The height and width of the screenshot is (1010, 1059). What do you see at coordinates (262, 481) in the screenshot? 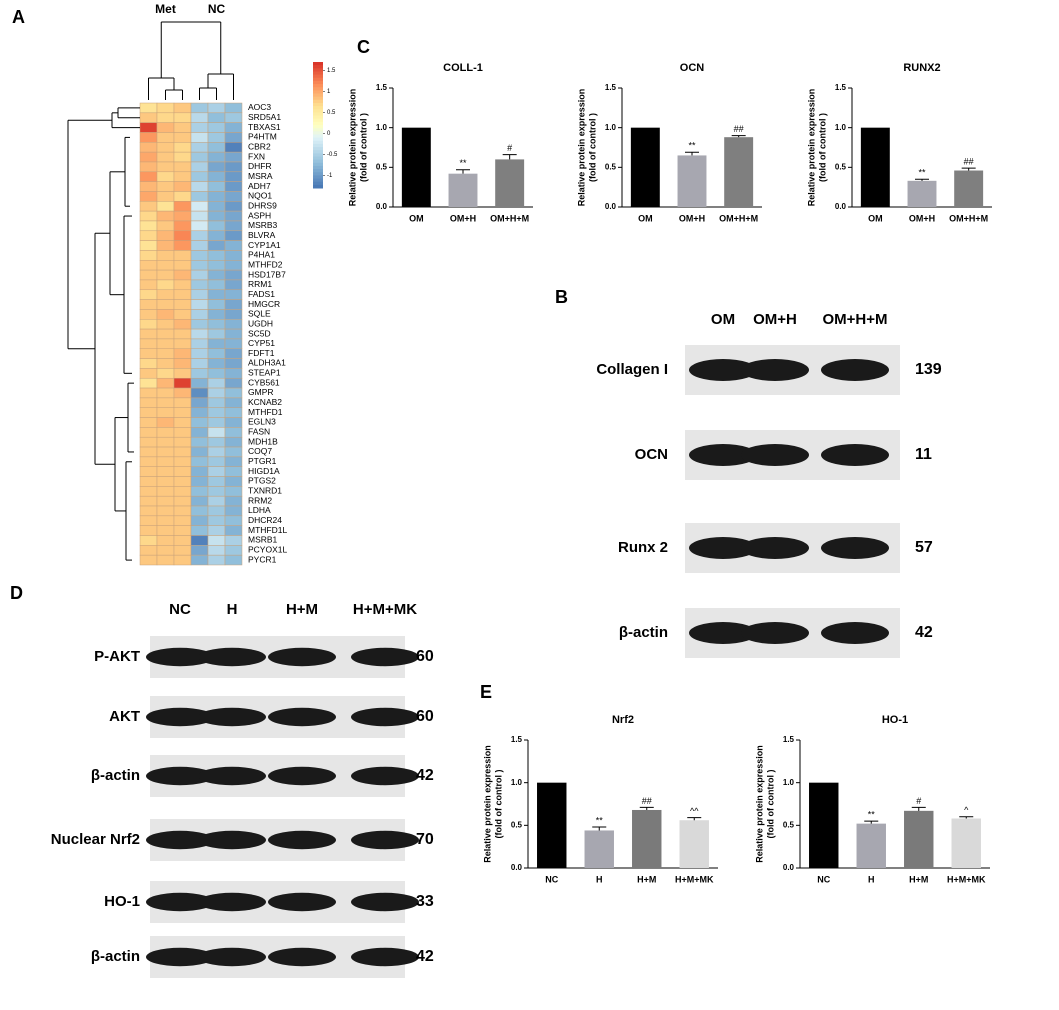
I see `gene-label: PTGS2` at bounding box center [262, 481].